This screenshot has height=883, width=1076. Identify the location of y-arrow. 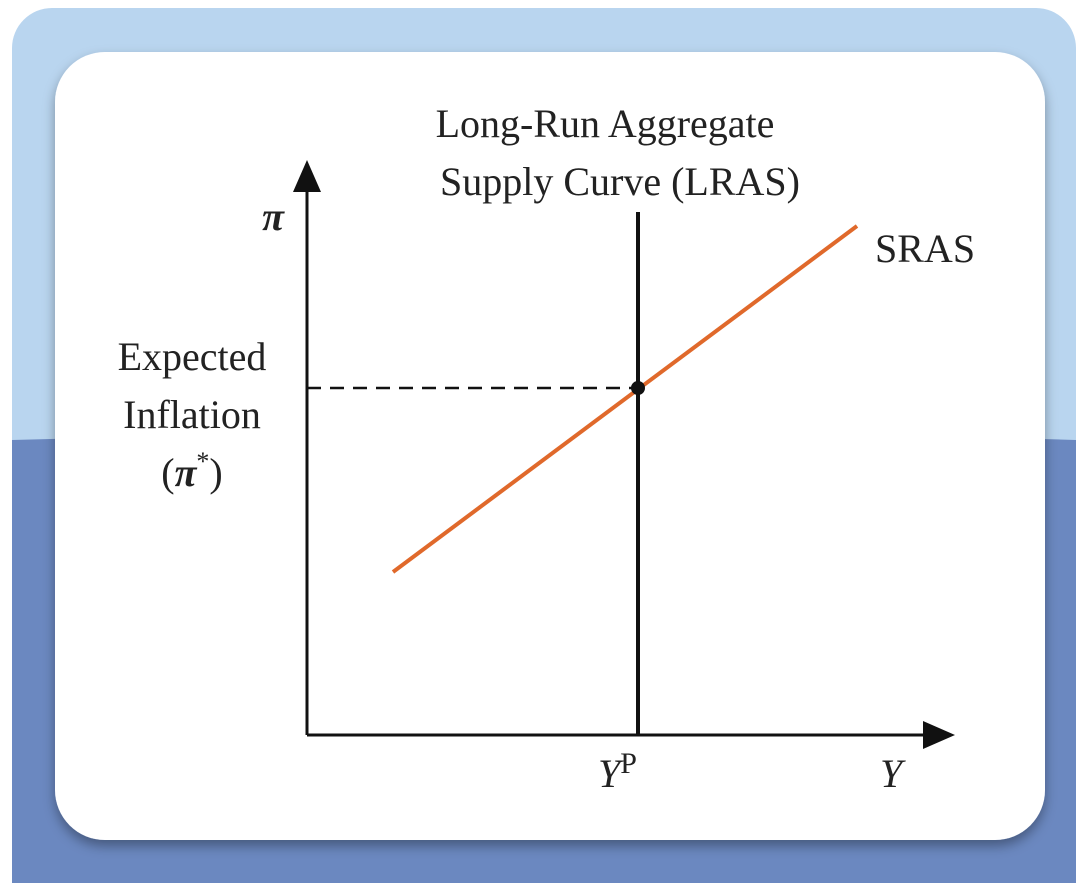
(307, 176).